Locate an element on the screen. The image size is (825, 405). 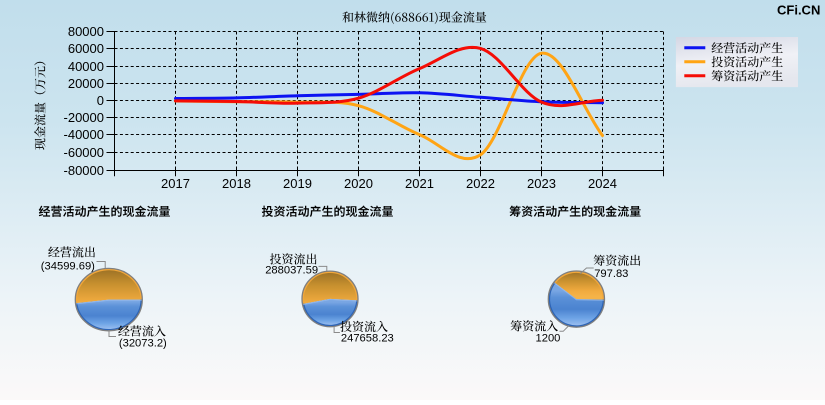
svg-text: 40000 is located at coordinates (86, 66).